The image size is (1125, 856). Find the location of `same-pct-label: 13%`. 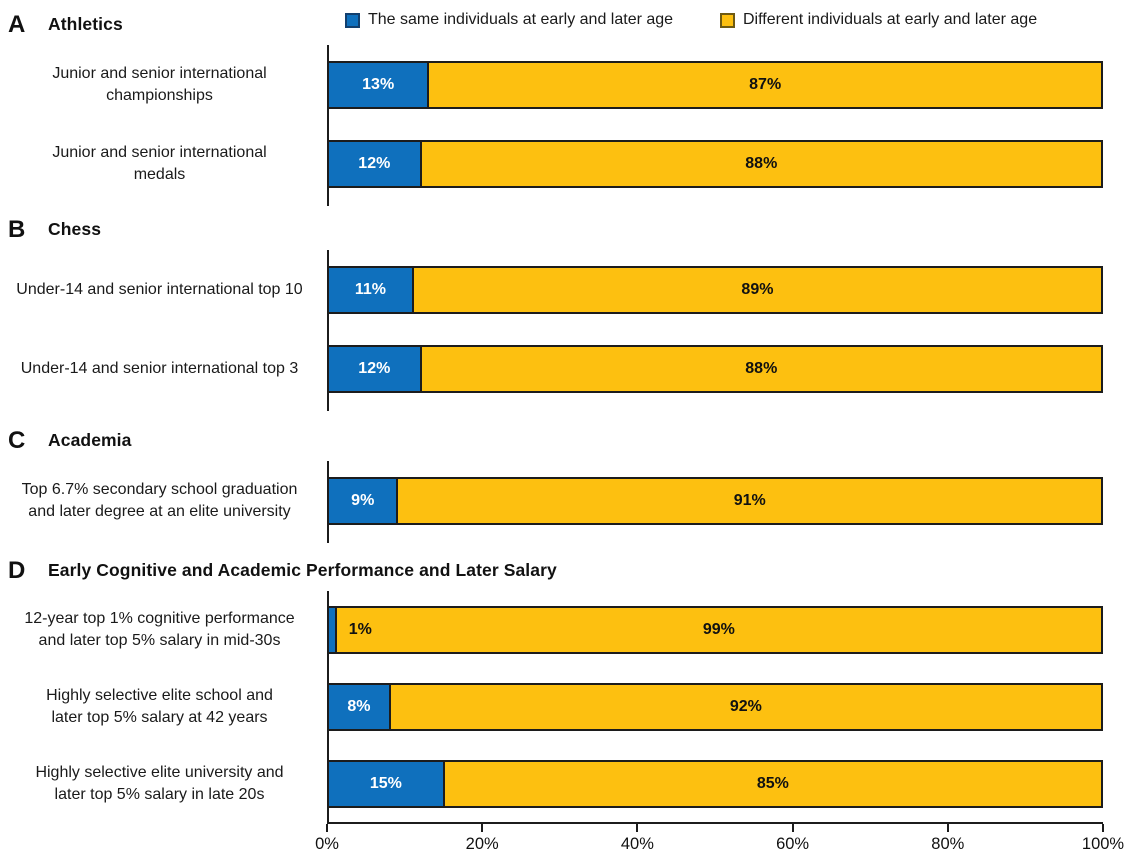

same-pct-label: 13% is located at coordinates (378, 84).